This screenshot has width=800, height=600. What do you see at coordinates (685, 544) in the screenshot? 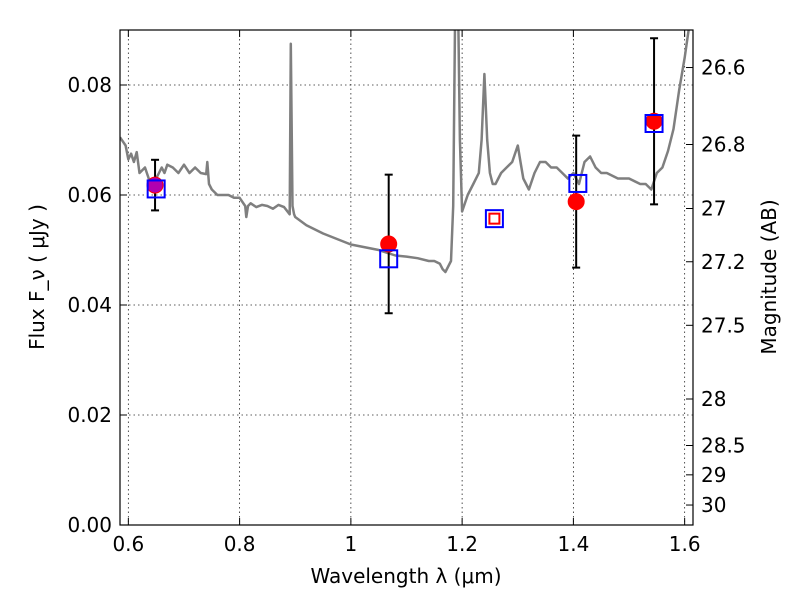
I see `x-tick-label: 1.6` at bounding box center [685, 544].